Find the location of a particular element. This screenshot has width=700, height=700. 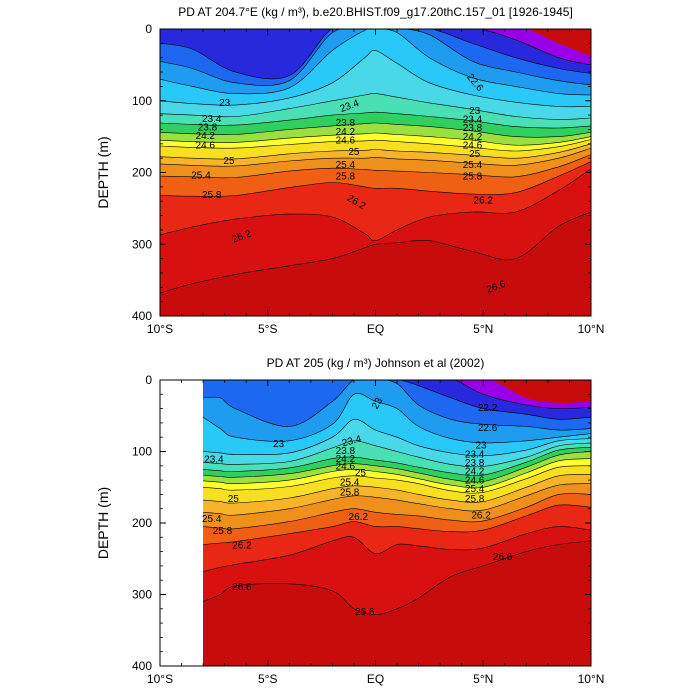

x-tick-label: 5°N is located at coordinates (483, 329).